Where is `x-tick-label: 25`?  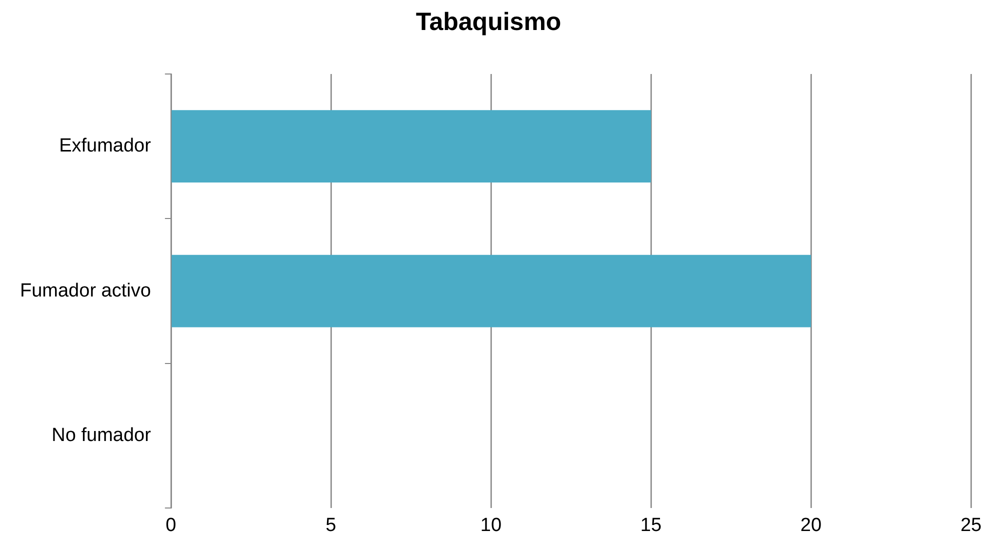 x-tick-label: 25 is located at coordinates (971, 525).